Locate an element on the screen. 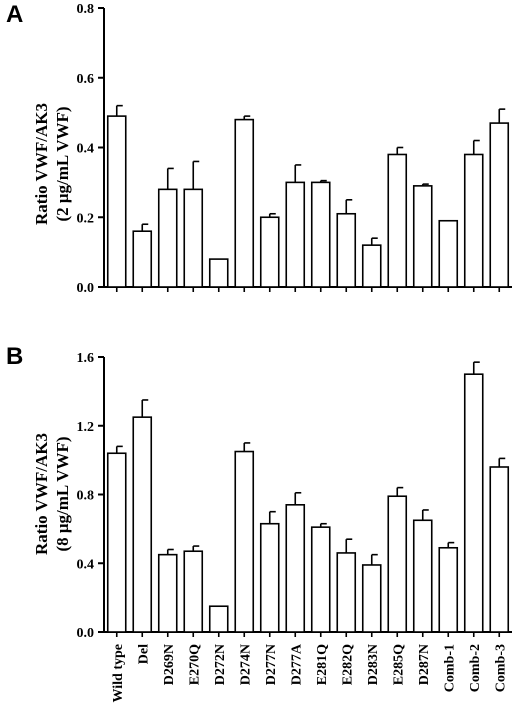 Image resolution: width=520 pixels, height=728 pixels. panel-b-y-tick-label: 1.6 is located at coordinates (86, 358).